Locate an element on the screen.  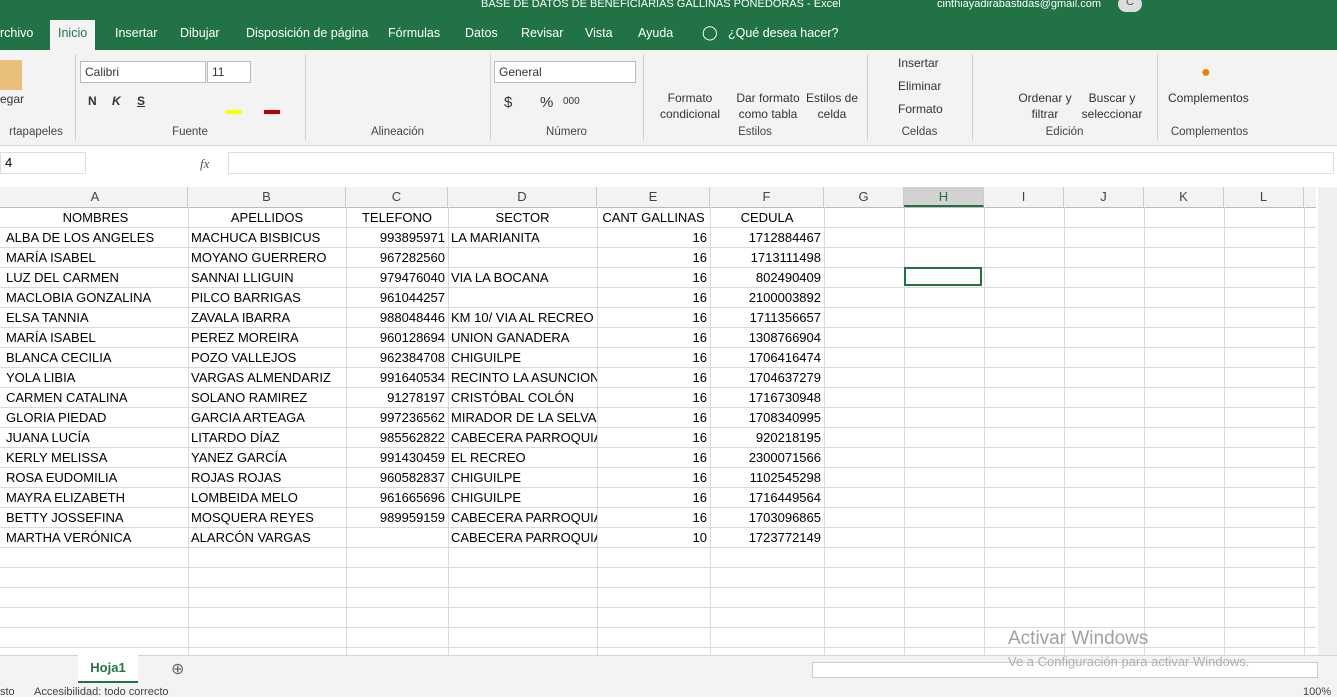
column-header: G is located at coordinates (864, 197).